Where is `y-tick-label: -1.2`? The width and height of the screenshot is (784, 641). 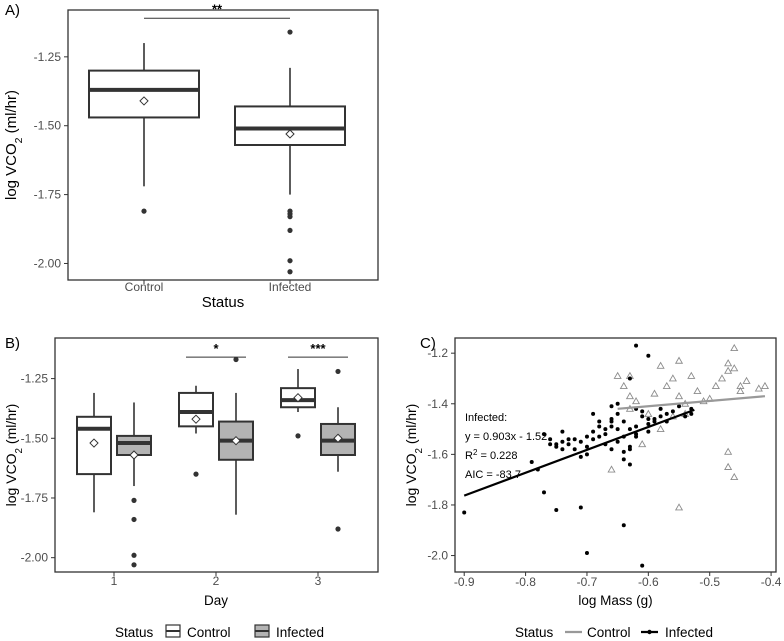 y-tick-label: -1.2 is located at coordinates (437, 353).